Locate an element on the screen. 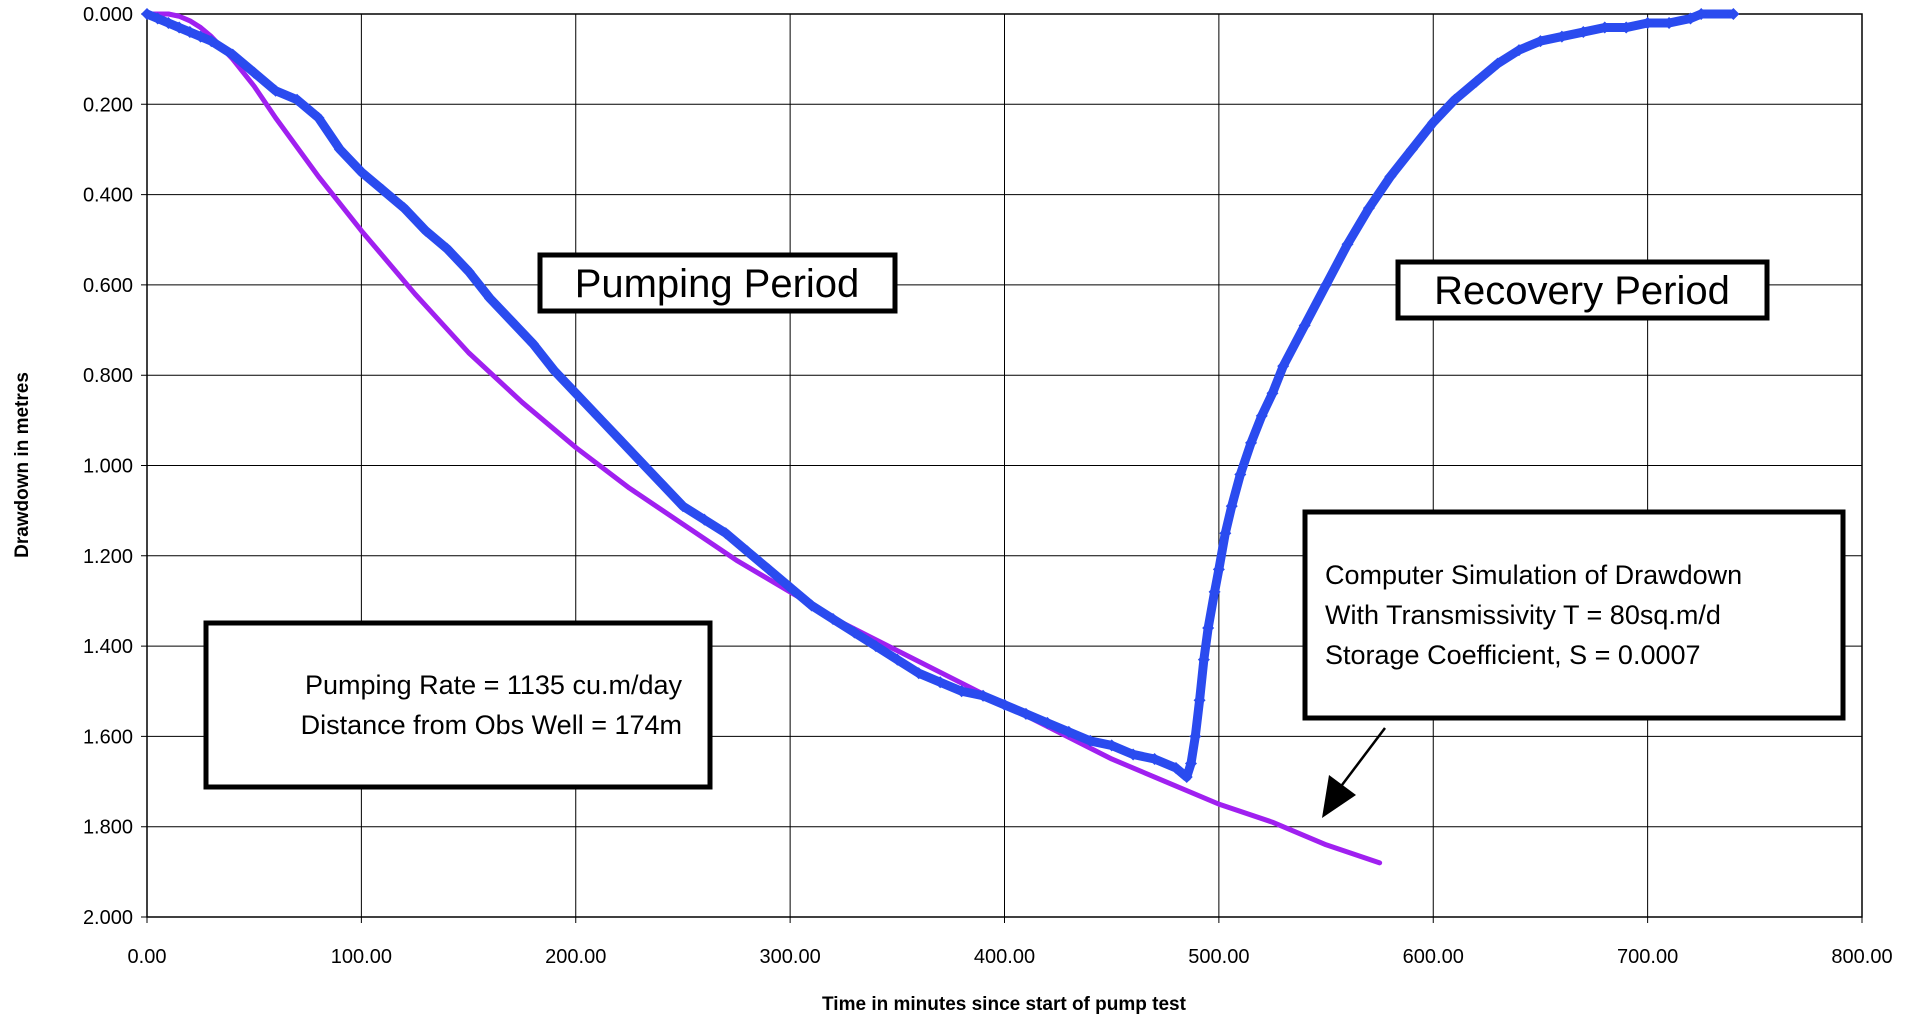  x-tick-label: 300.00 is located at coordinates (790, 957).